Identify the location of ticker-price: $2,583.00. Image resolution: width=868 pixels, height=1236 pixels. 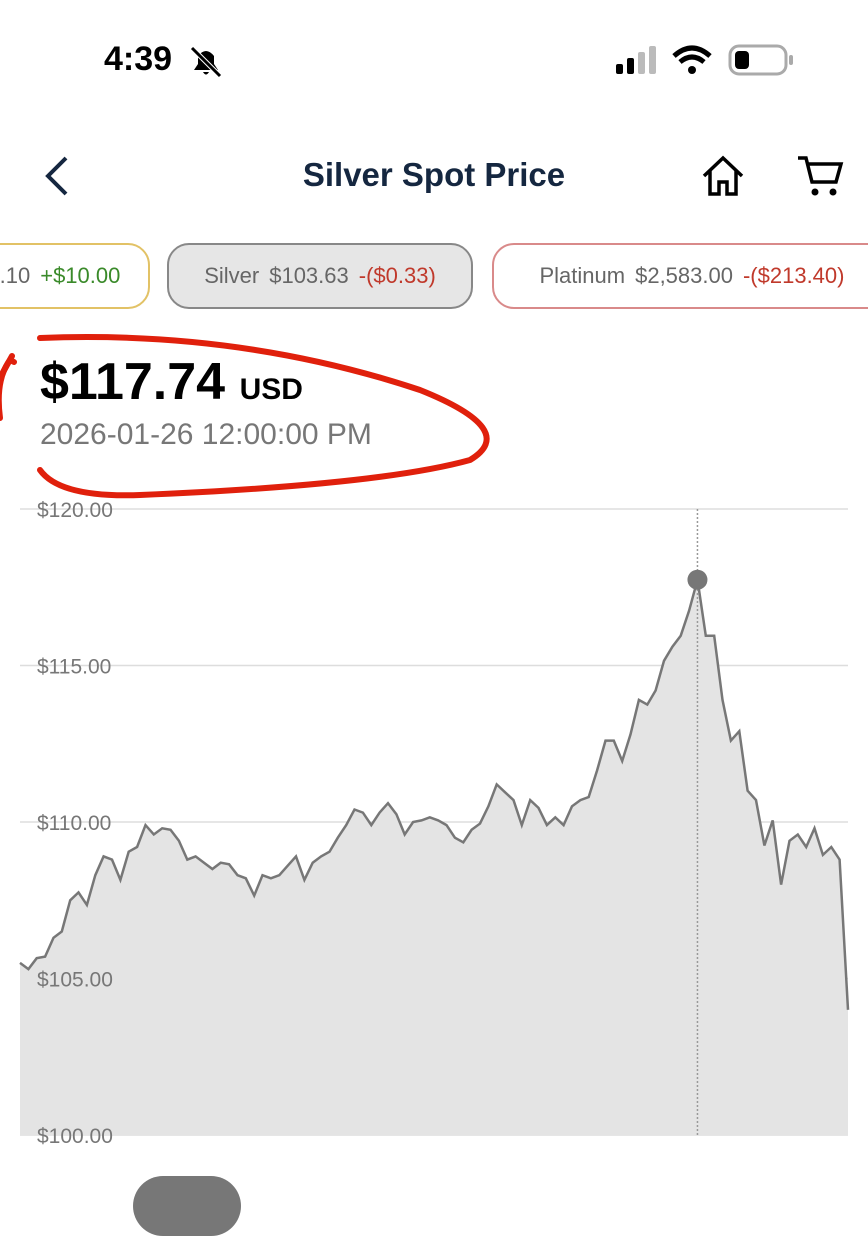
(684, 275).